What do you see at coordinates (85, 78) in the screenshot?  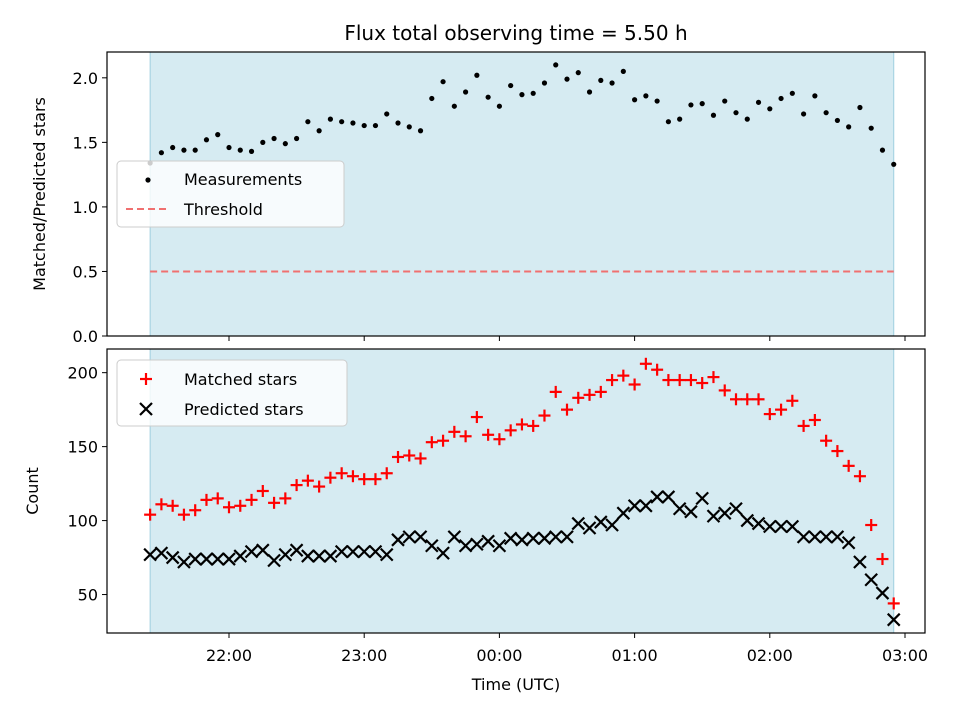 I see `y-tick-label: 2.0` at bounding box center [85, 78].